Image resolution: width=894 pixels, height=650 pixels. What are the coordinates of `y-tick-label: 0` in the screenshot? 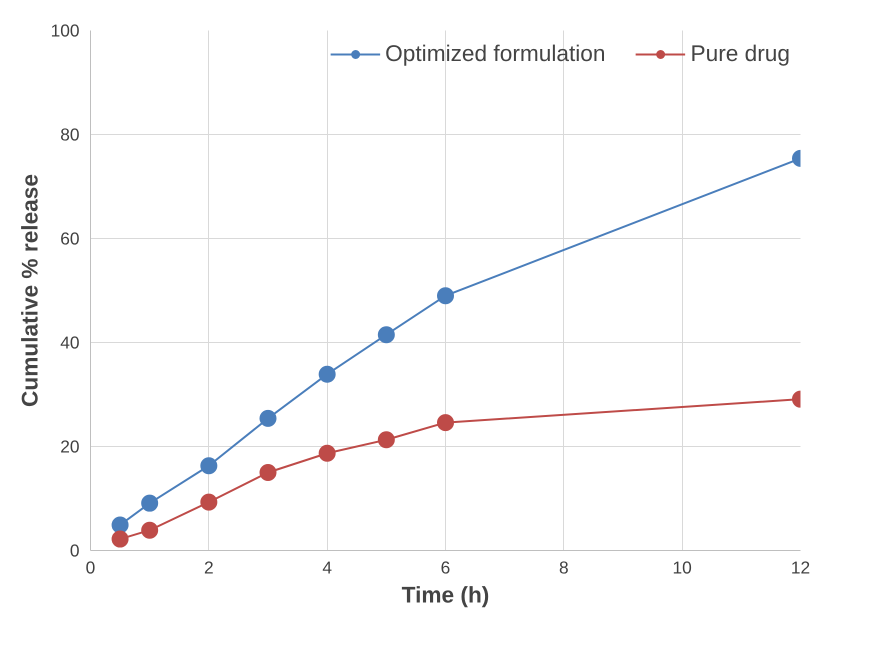 It's located at (75, 550).